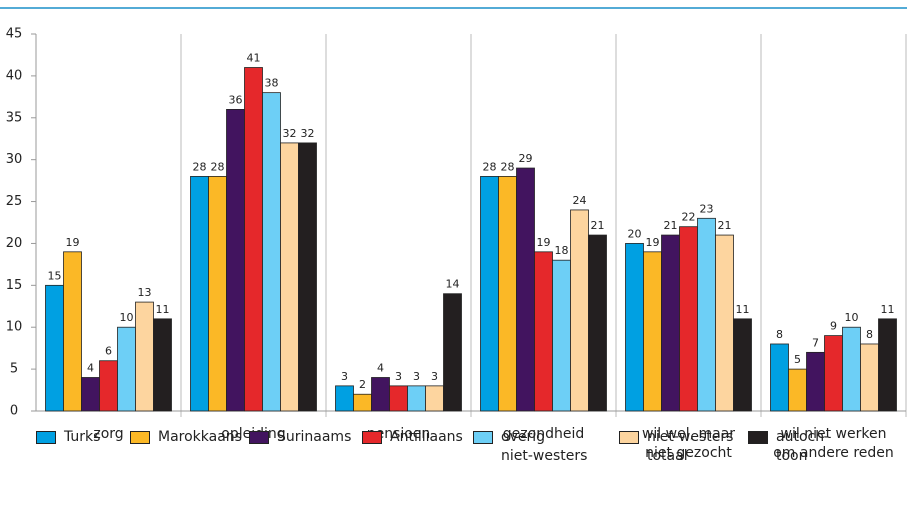  I want to click on value-label: 6, so click(108, 351).